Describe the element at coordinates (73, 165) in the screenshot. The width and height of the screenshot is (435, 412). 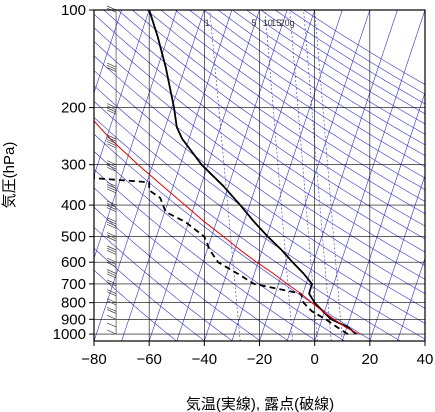
I see `y-tick-label: 300` at that location.